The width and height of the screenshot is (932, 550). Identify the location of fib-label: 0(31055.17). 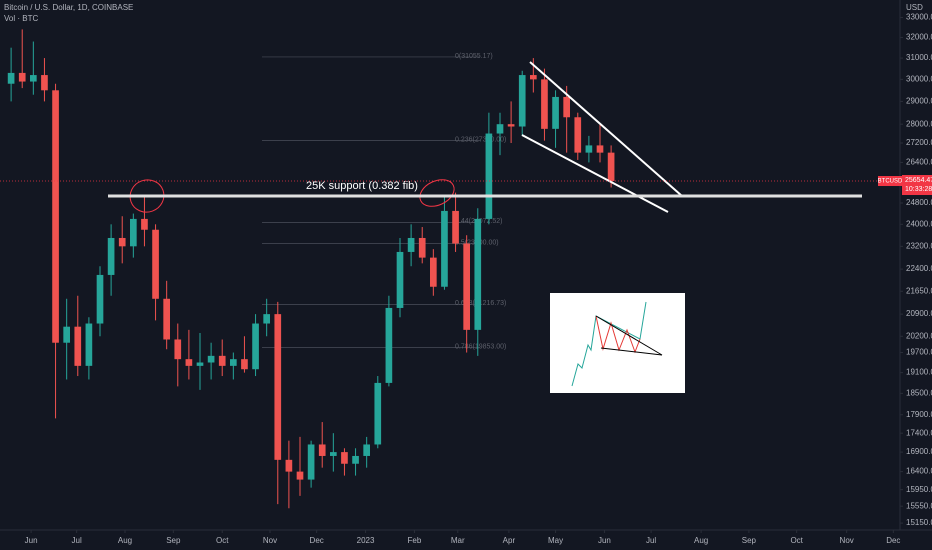
(474, 56).